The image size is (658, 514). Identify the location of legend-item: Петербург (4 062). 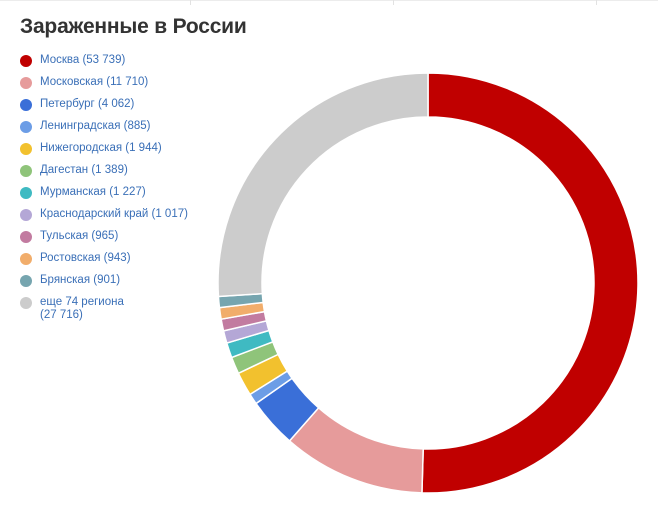
(122, 107).